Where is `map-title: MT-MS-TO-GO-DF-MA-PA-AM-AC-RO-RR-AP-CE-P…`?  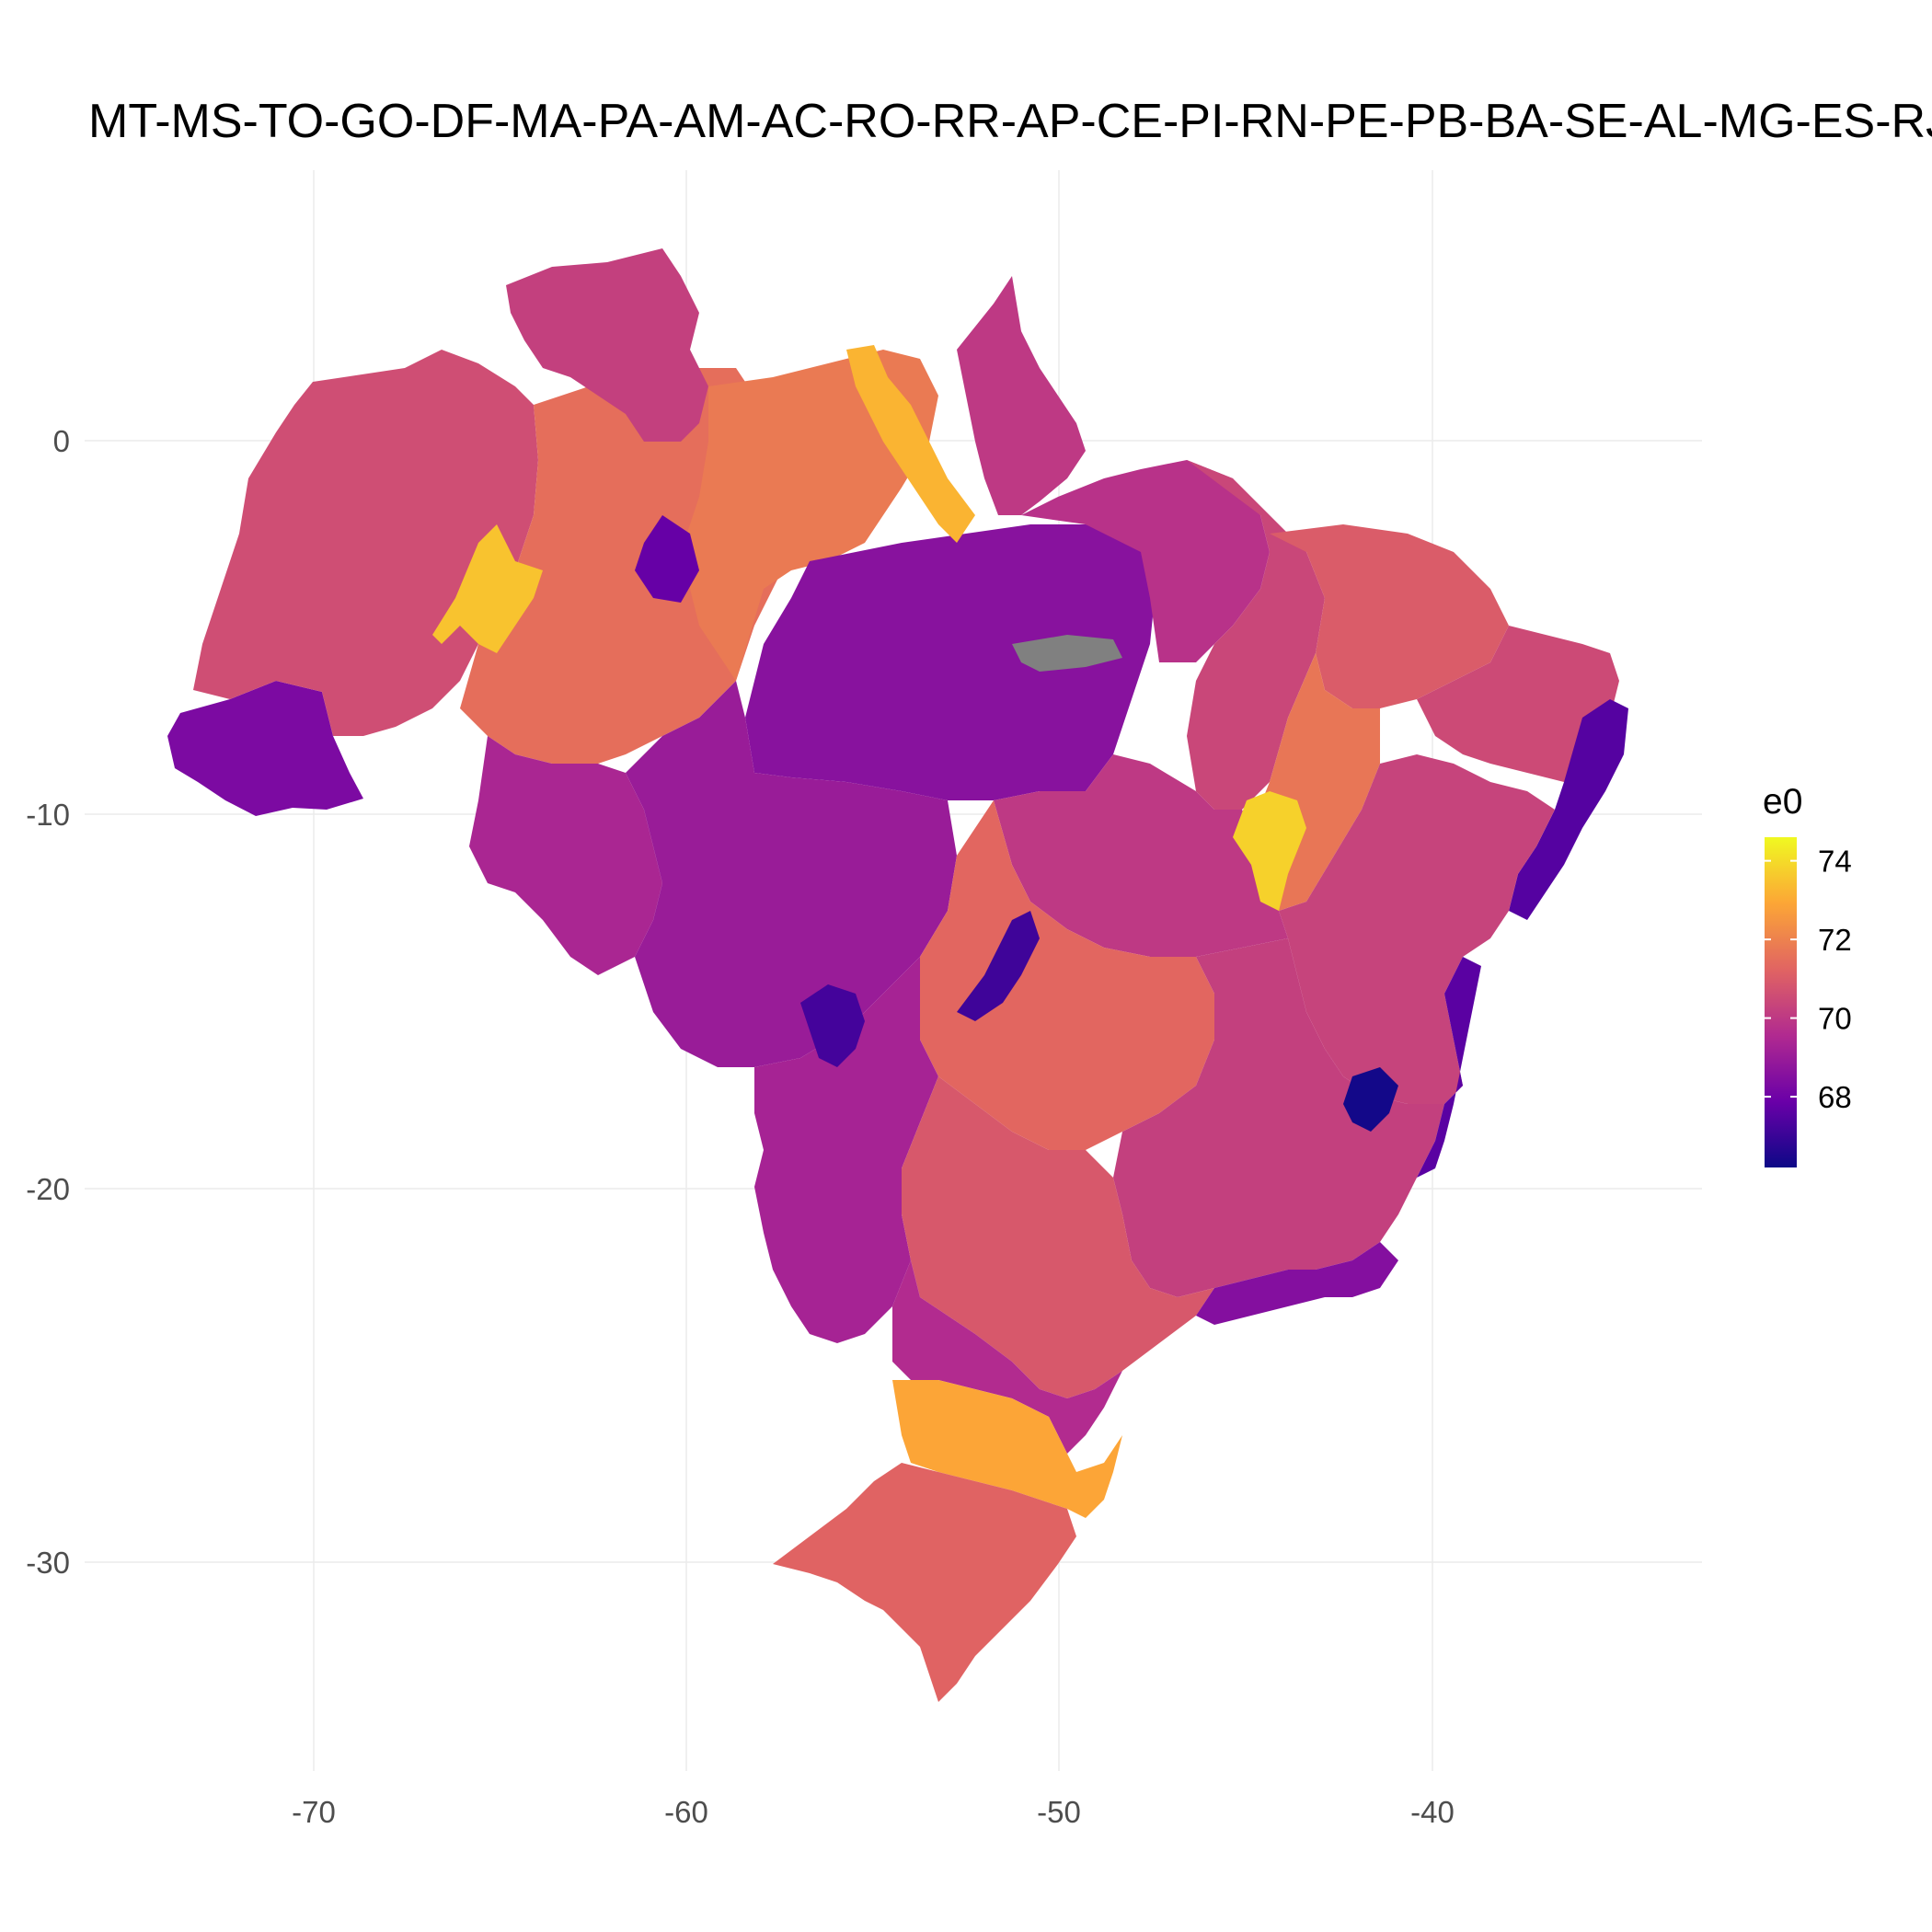 map-title: MT-MS-TO-GO-DF-MA-PA-AM-AC-RO-RR-AP-CE-P… is located at coordinates (1010, 121).